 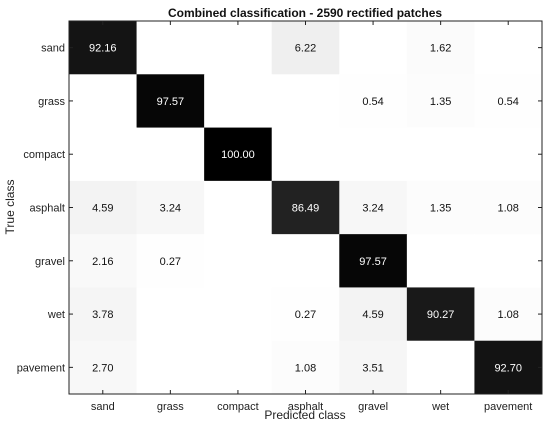 What do you see at coordinates (10, 207) in the screenshot?
I see `y-axis-label: True class` at bounding box center [10, 207].